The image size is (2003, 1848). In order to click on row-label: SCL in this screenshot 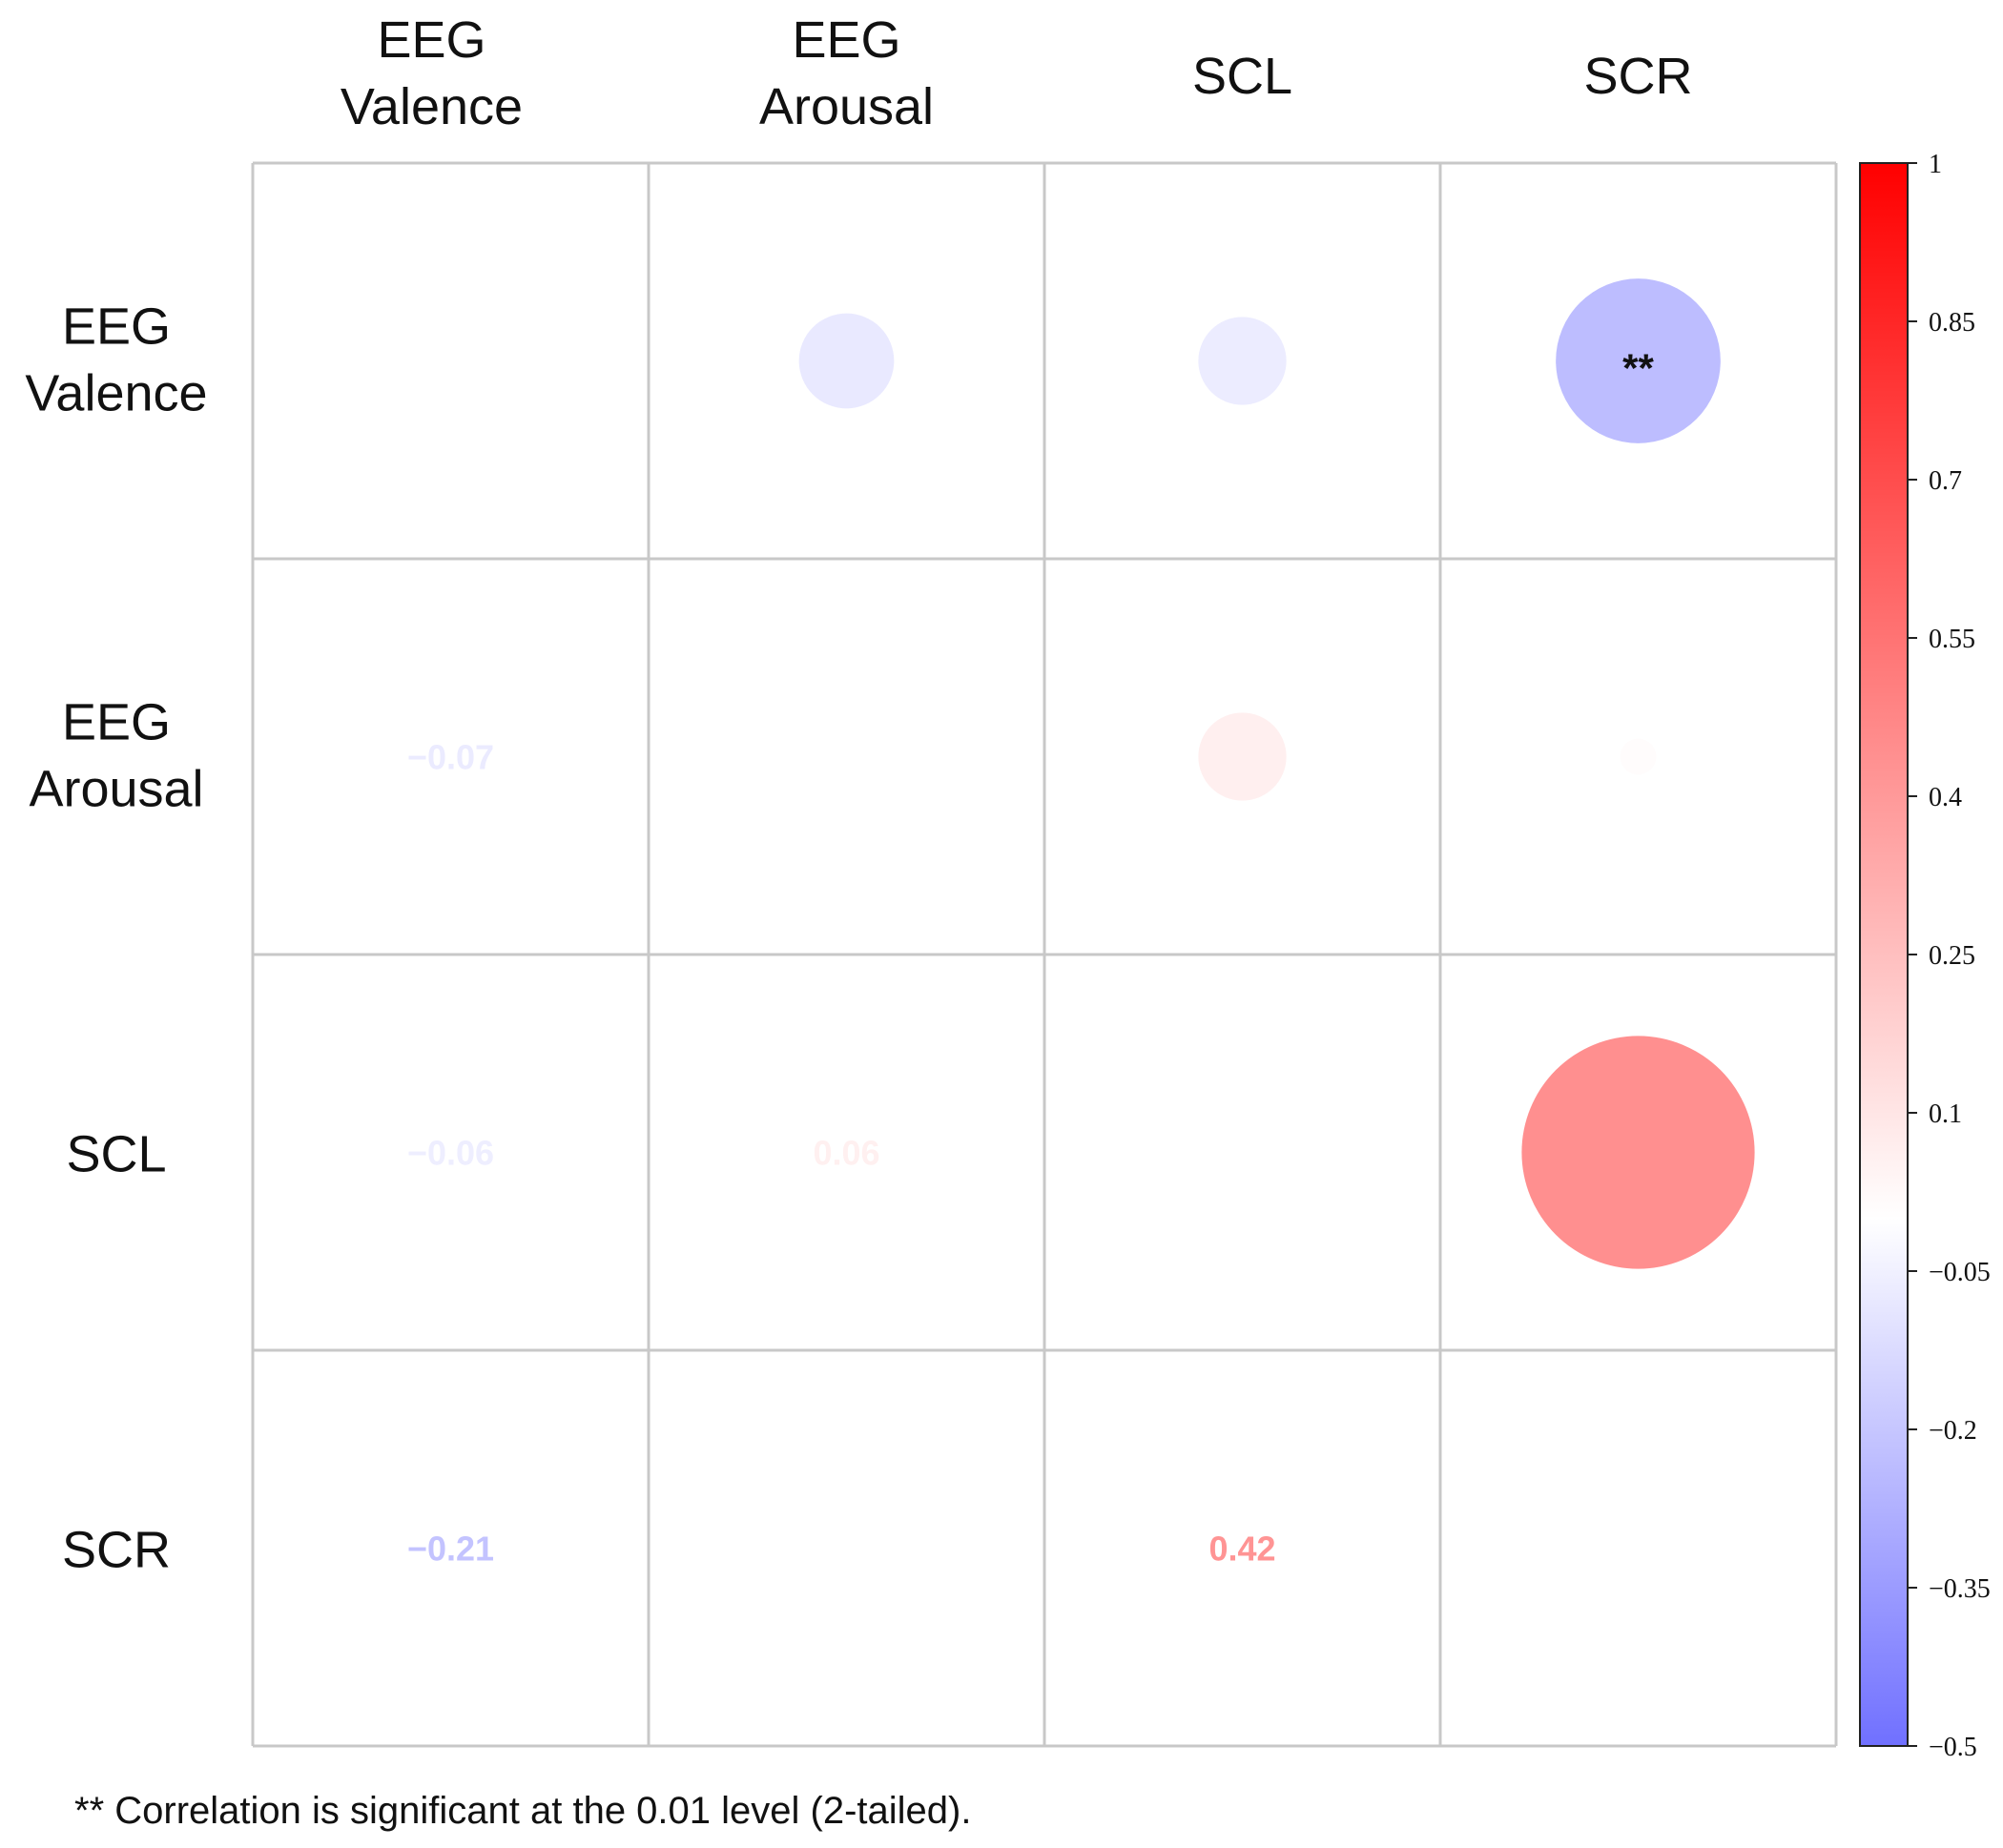, I will do `click(116, 1154)`.